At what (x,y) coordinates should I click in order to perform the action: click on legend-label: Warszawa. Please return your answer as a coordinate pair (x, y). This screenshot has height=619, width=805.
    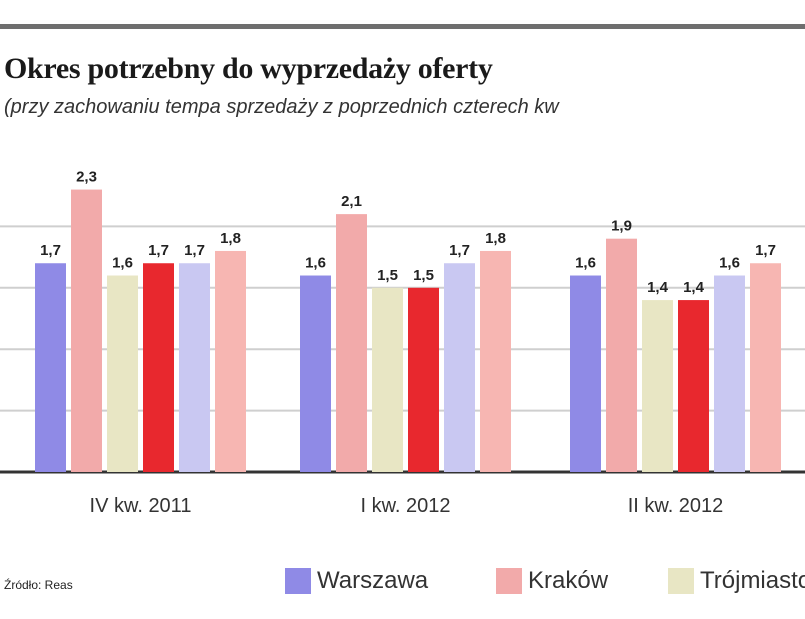
    Looking at the image, I should click on (373, 580).